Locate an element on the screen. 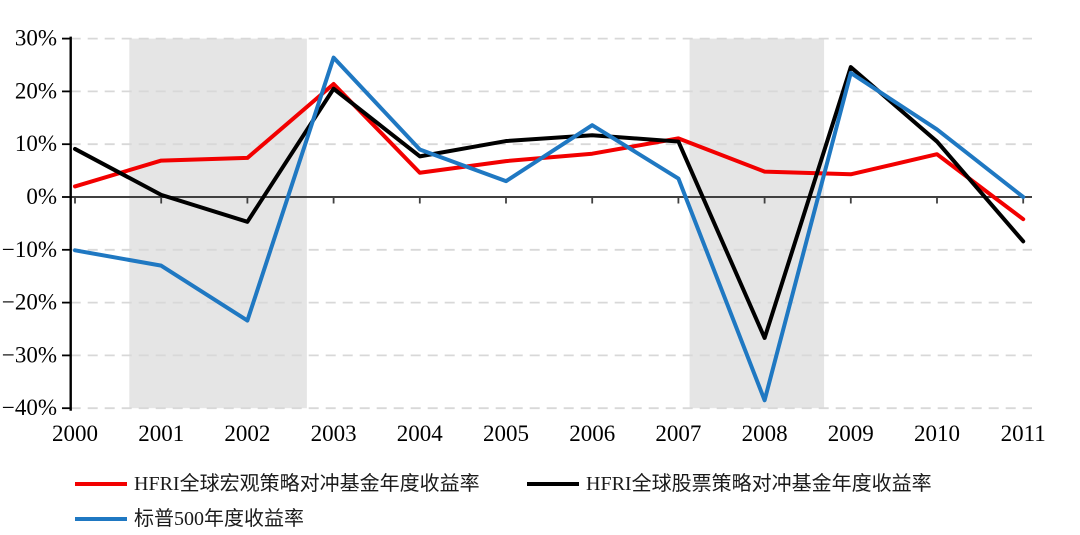 The height and width of the screenshot is (535, 1080). x-axis-label: 2005 is located at coordinates (506, 433).